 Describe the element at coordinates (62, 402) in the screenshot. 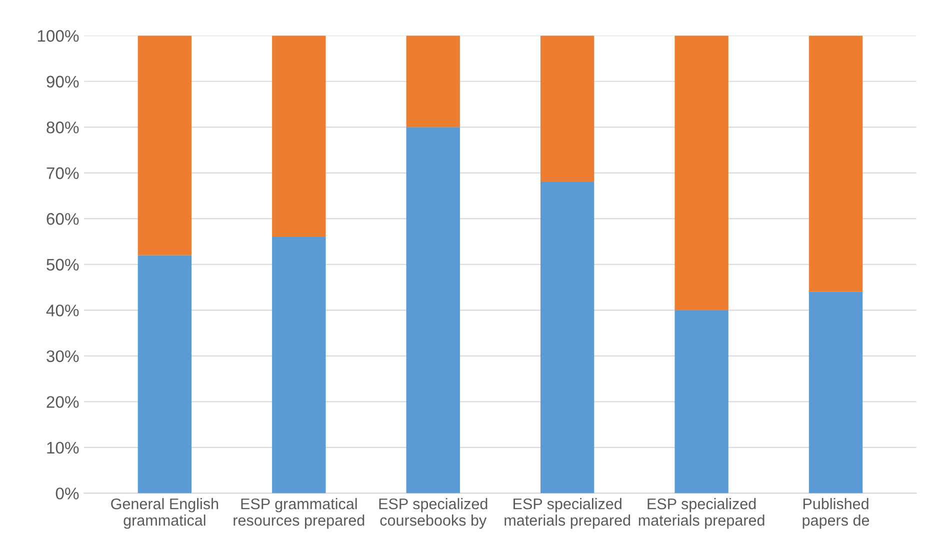

I see `y-tick-label: 20%` at that location.